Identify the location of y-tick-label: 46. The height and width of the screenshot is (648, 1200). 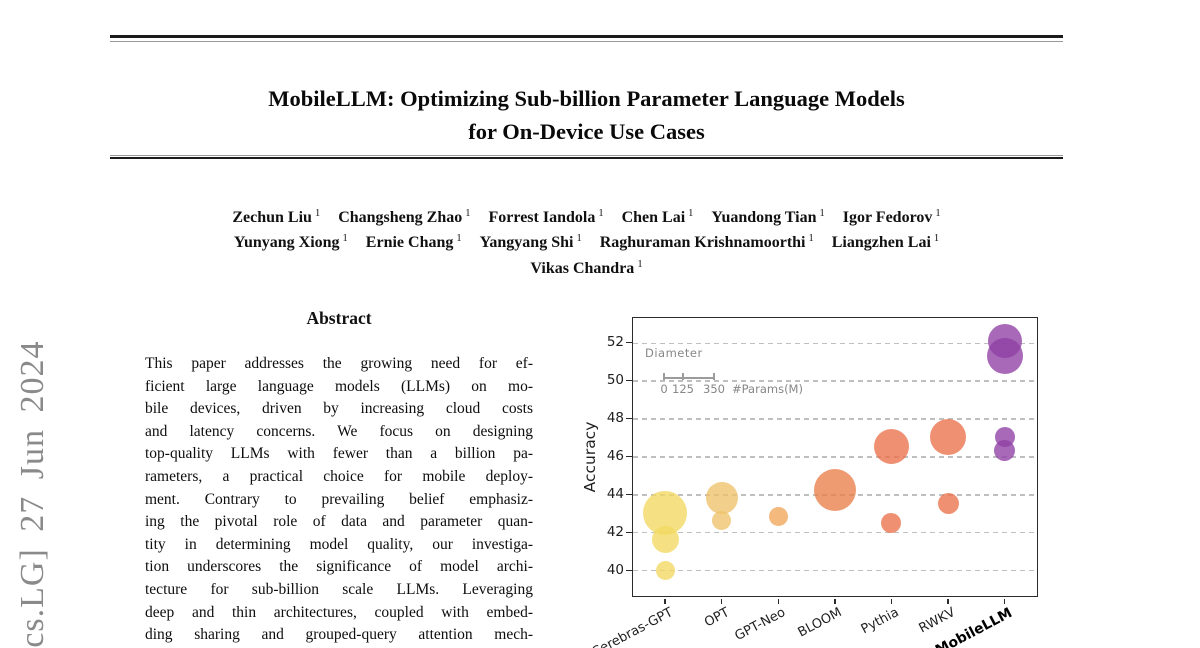
(615, 455).